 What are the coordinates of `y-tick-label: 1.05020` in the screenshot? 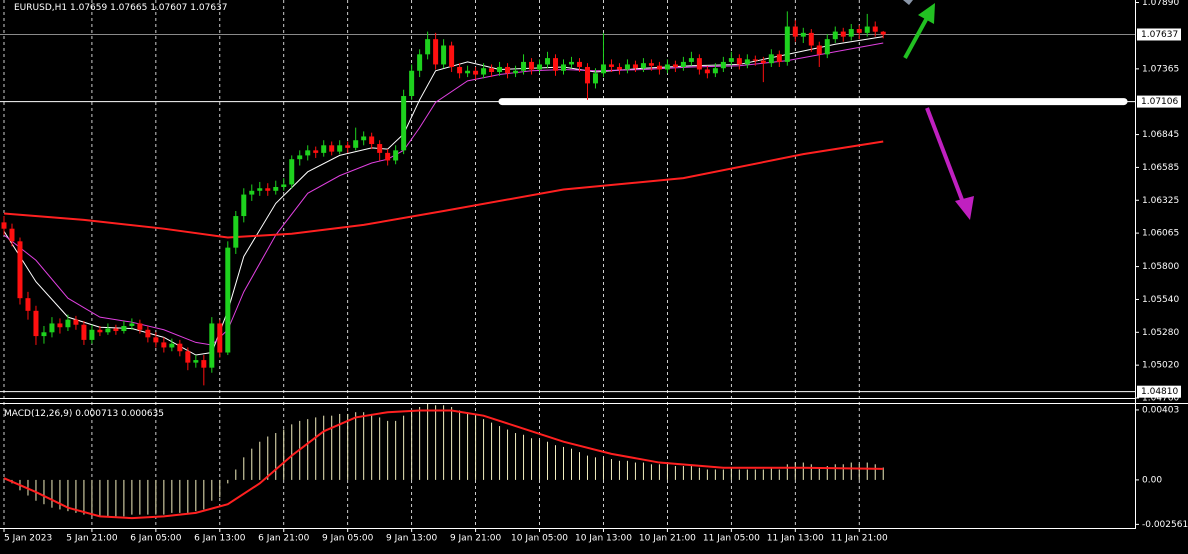 It's located at (1160, 366).